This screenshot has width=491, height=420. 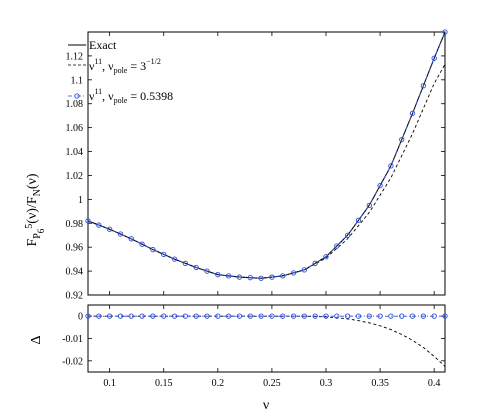 I want to click on x-axis-label: ν, so click(x=266, y=405).